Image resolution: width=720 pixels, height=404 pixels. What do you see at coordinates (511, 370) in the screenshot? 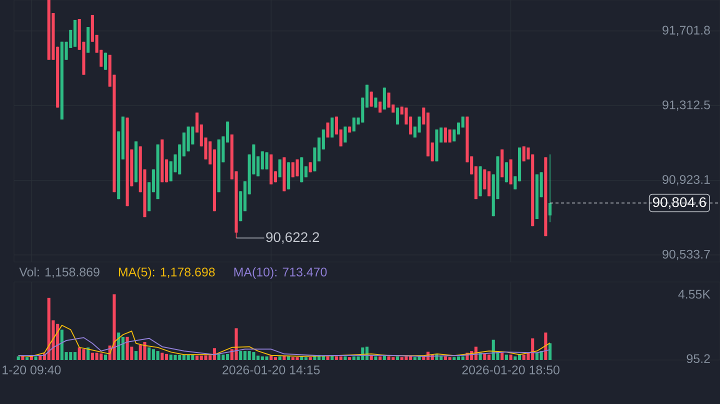
I see `x-tick-label: 2026-01-20 18:50` at bounding box center [511, 370].